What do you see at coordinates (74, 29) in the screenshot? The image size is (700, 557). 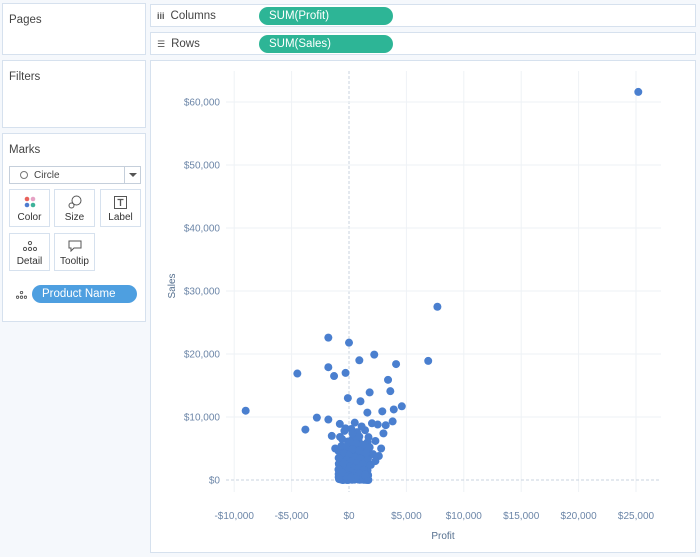 I see `pages-card: Pages` at bounding box center [74, 29].